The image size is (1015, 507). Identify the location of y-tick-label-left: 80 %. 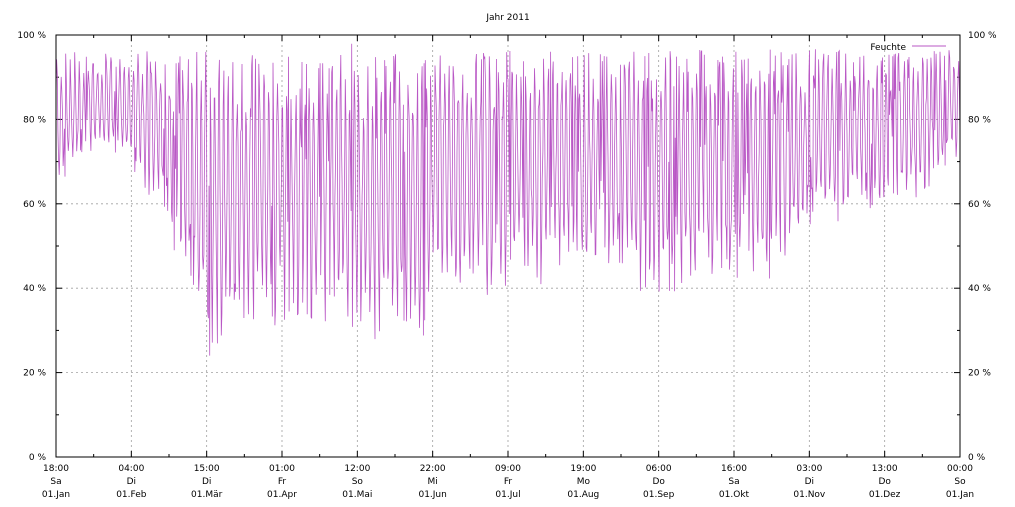
(34, 120).